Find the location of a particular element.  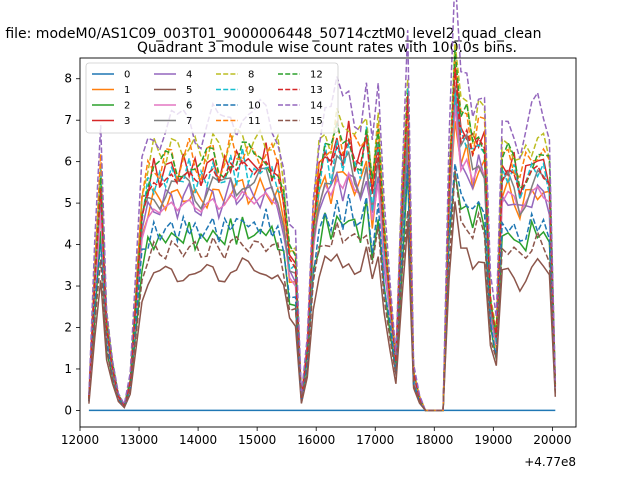

x-tick-label: 18000 is located at coordinates (434, 440).